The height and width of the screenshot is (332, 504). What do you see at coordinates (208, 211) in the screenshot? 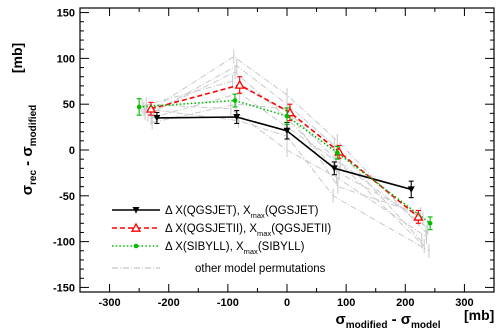
I see `legend-label-main: Δ X(QGSJET), X` at bounding box center [208, 211].